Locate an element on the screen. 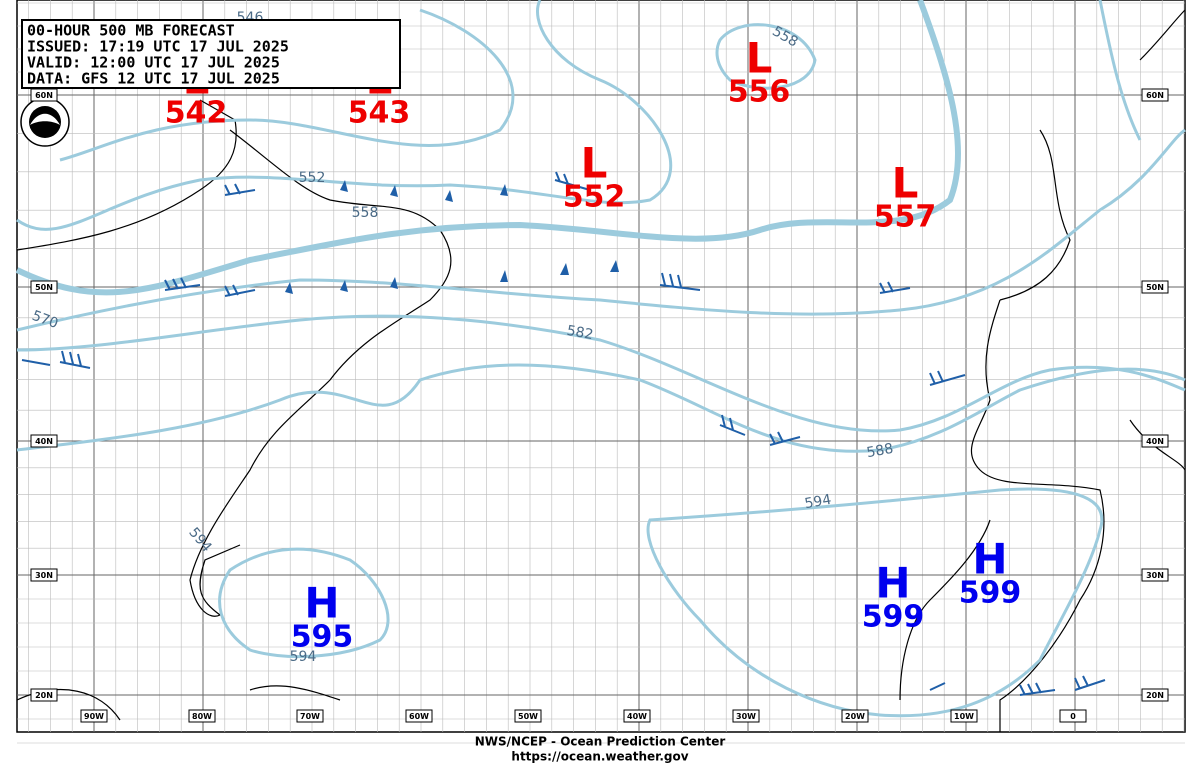 The image size is (1200, 764). longitude-label: 0 is located at coordinates (1073, 716).